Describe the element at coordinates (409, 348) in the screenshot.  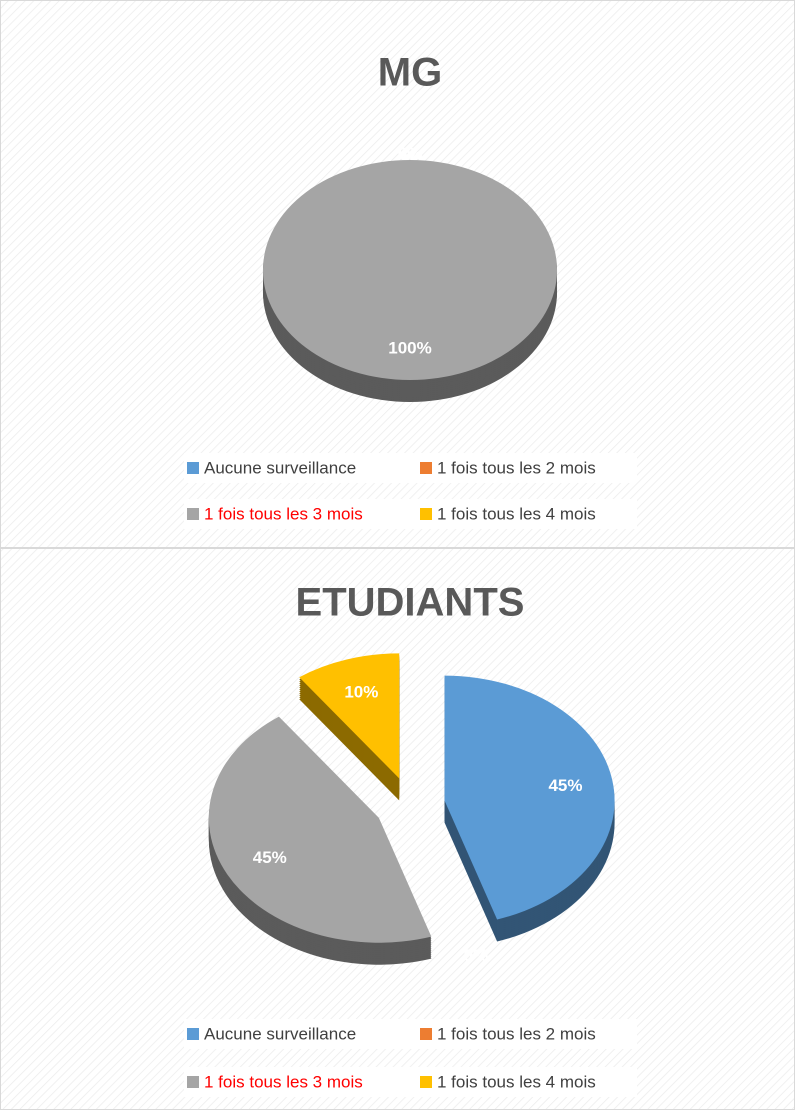
I see `data-label: 100%` at that location.